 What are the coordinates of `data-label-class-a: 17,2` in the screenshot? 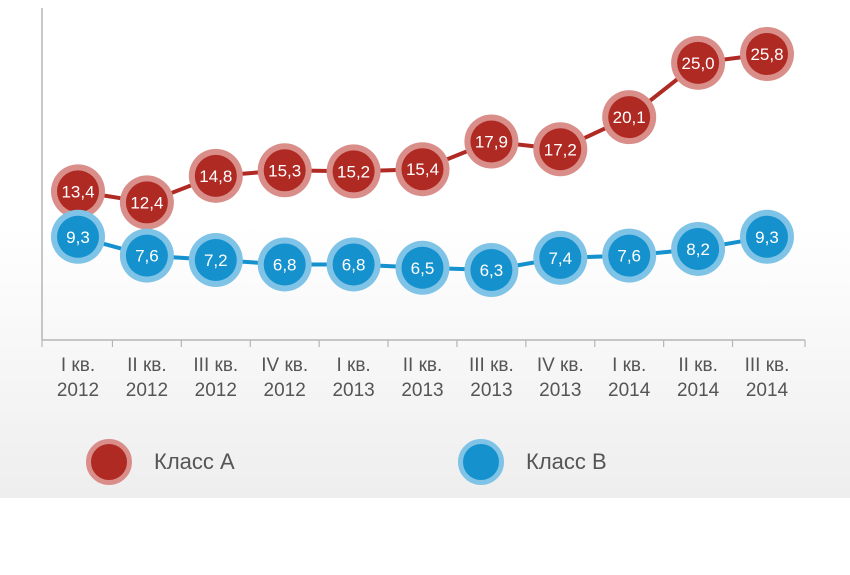 It's located at (560, 149).